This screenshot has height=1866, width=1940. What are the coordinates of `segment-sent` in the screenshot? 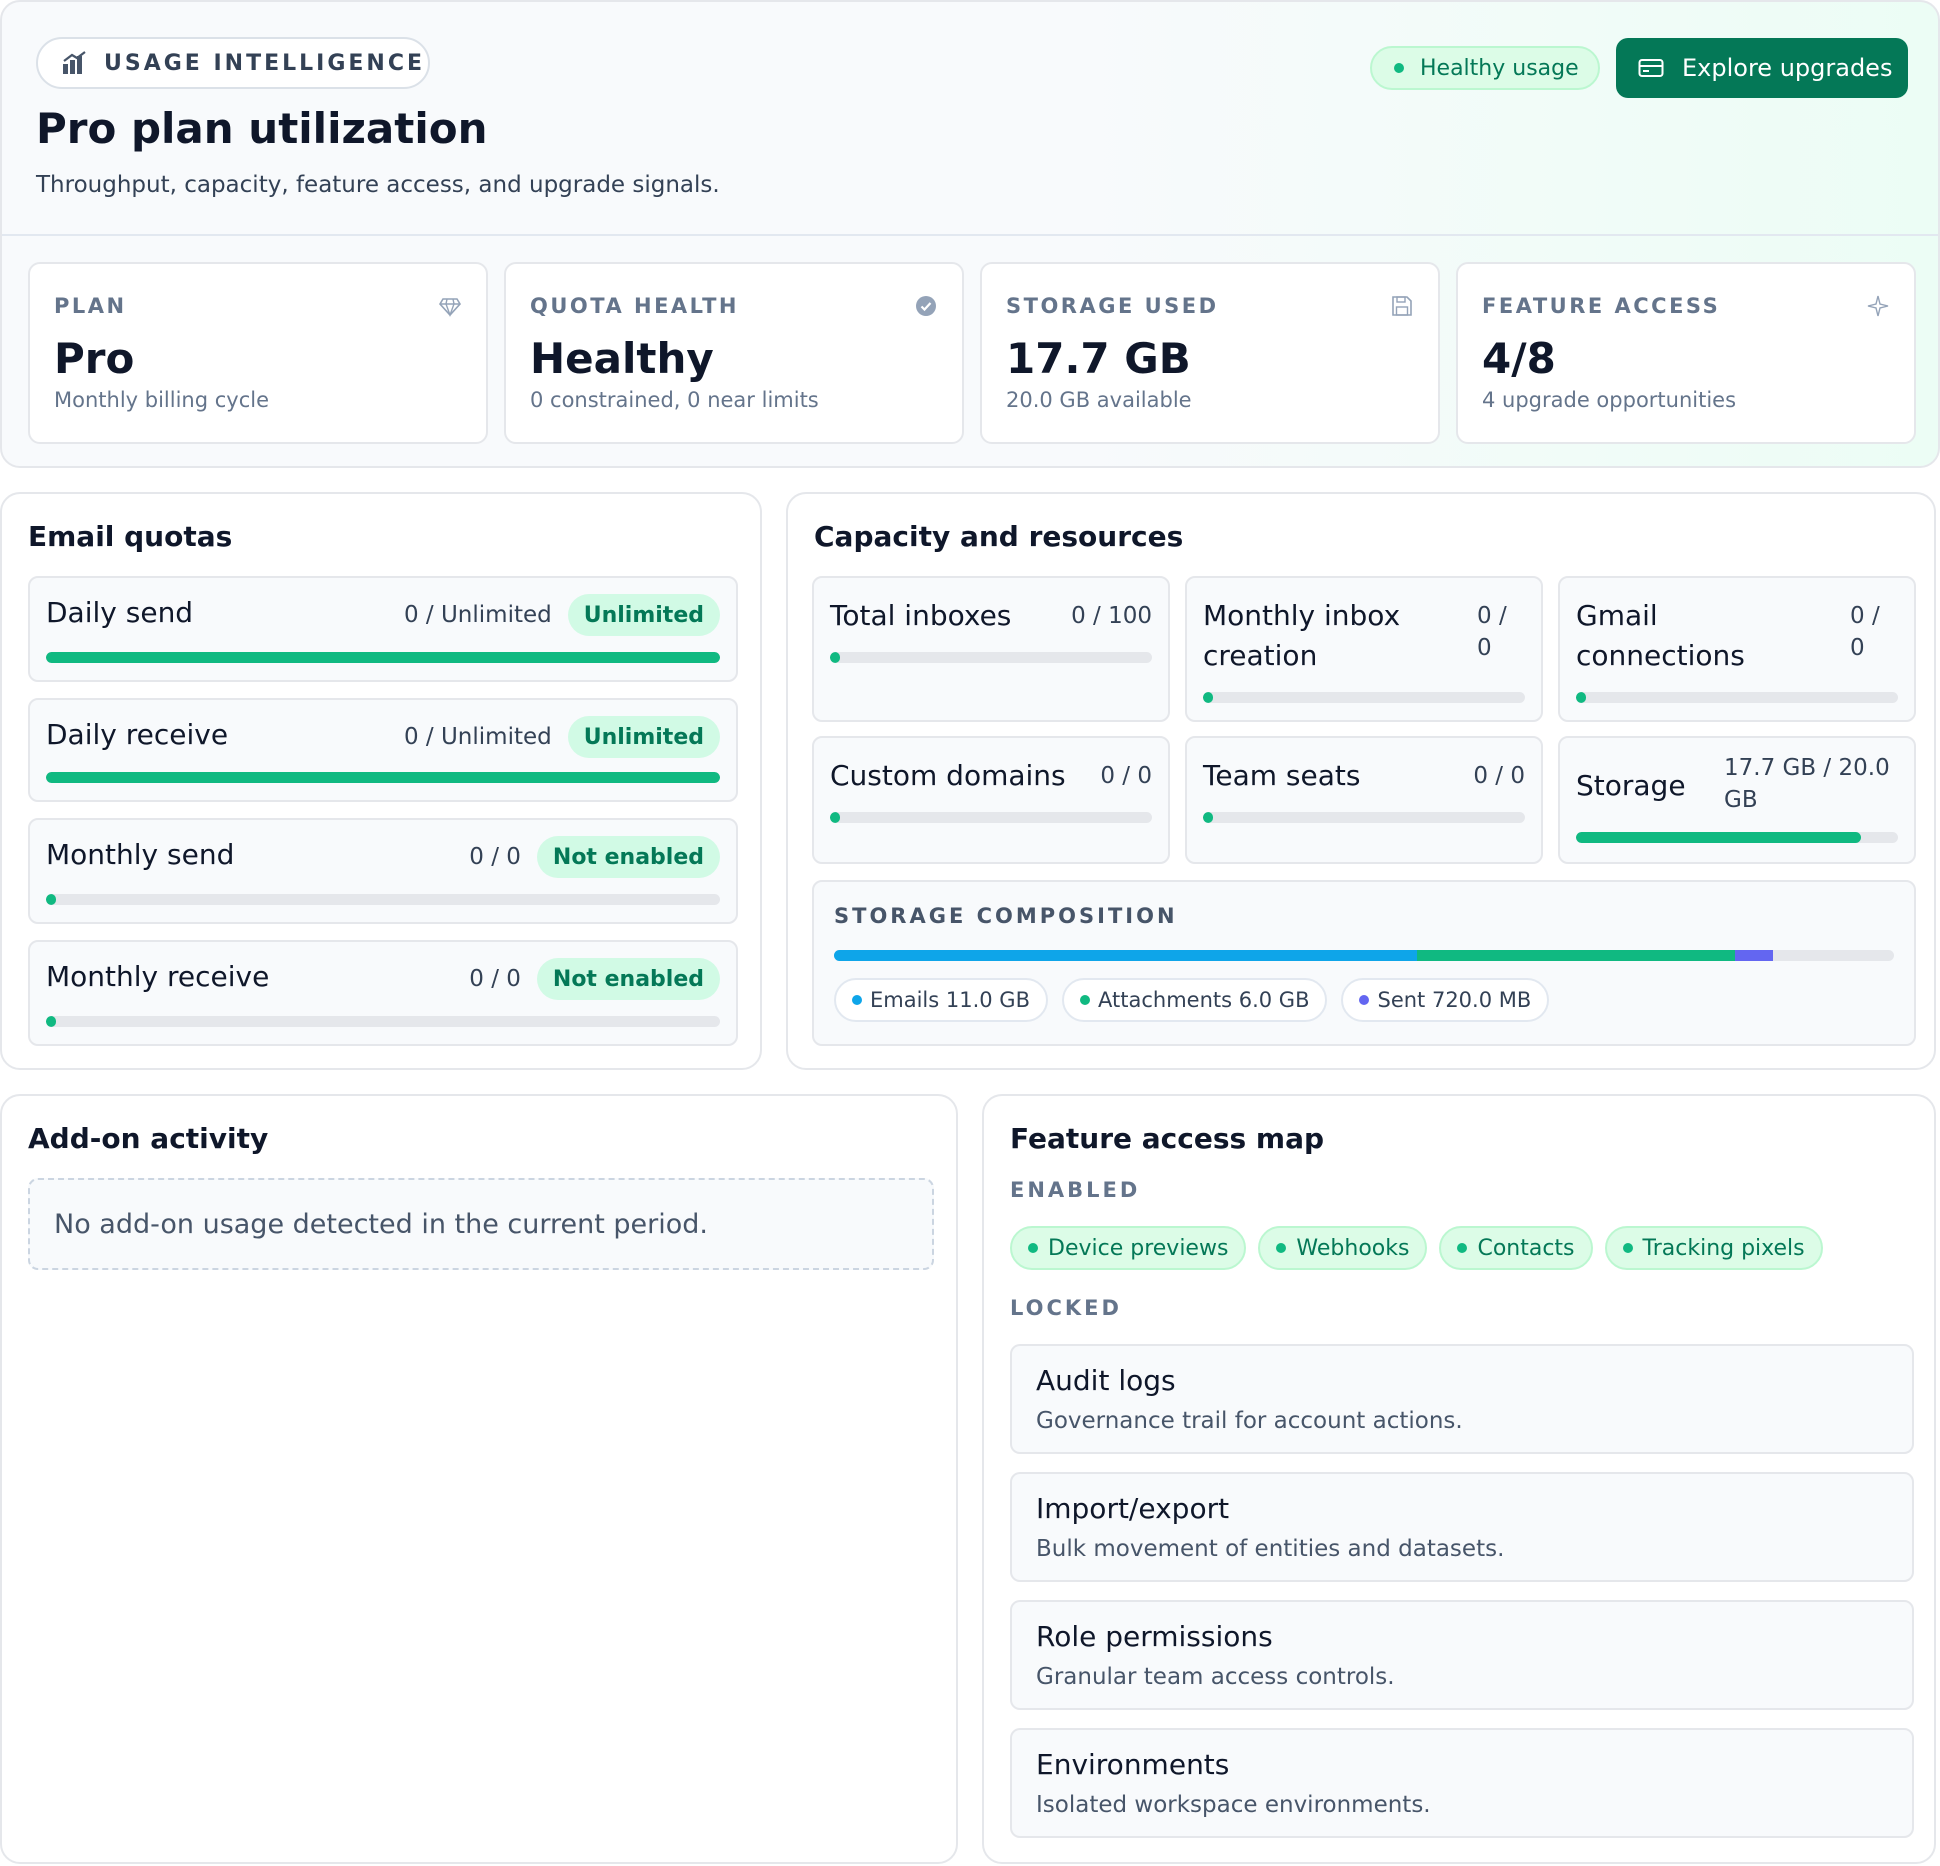 It's located at (1754, 955).